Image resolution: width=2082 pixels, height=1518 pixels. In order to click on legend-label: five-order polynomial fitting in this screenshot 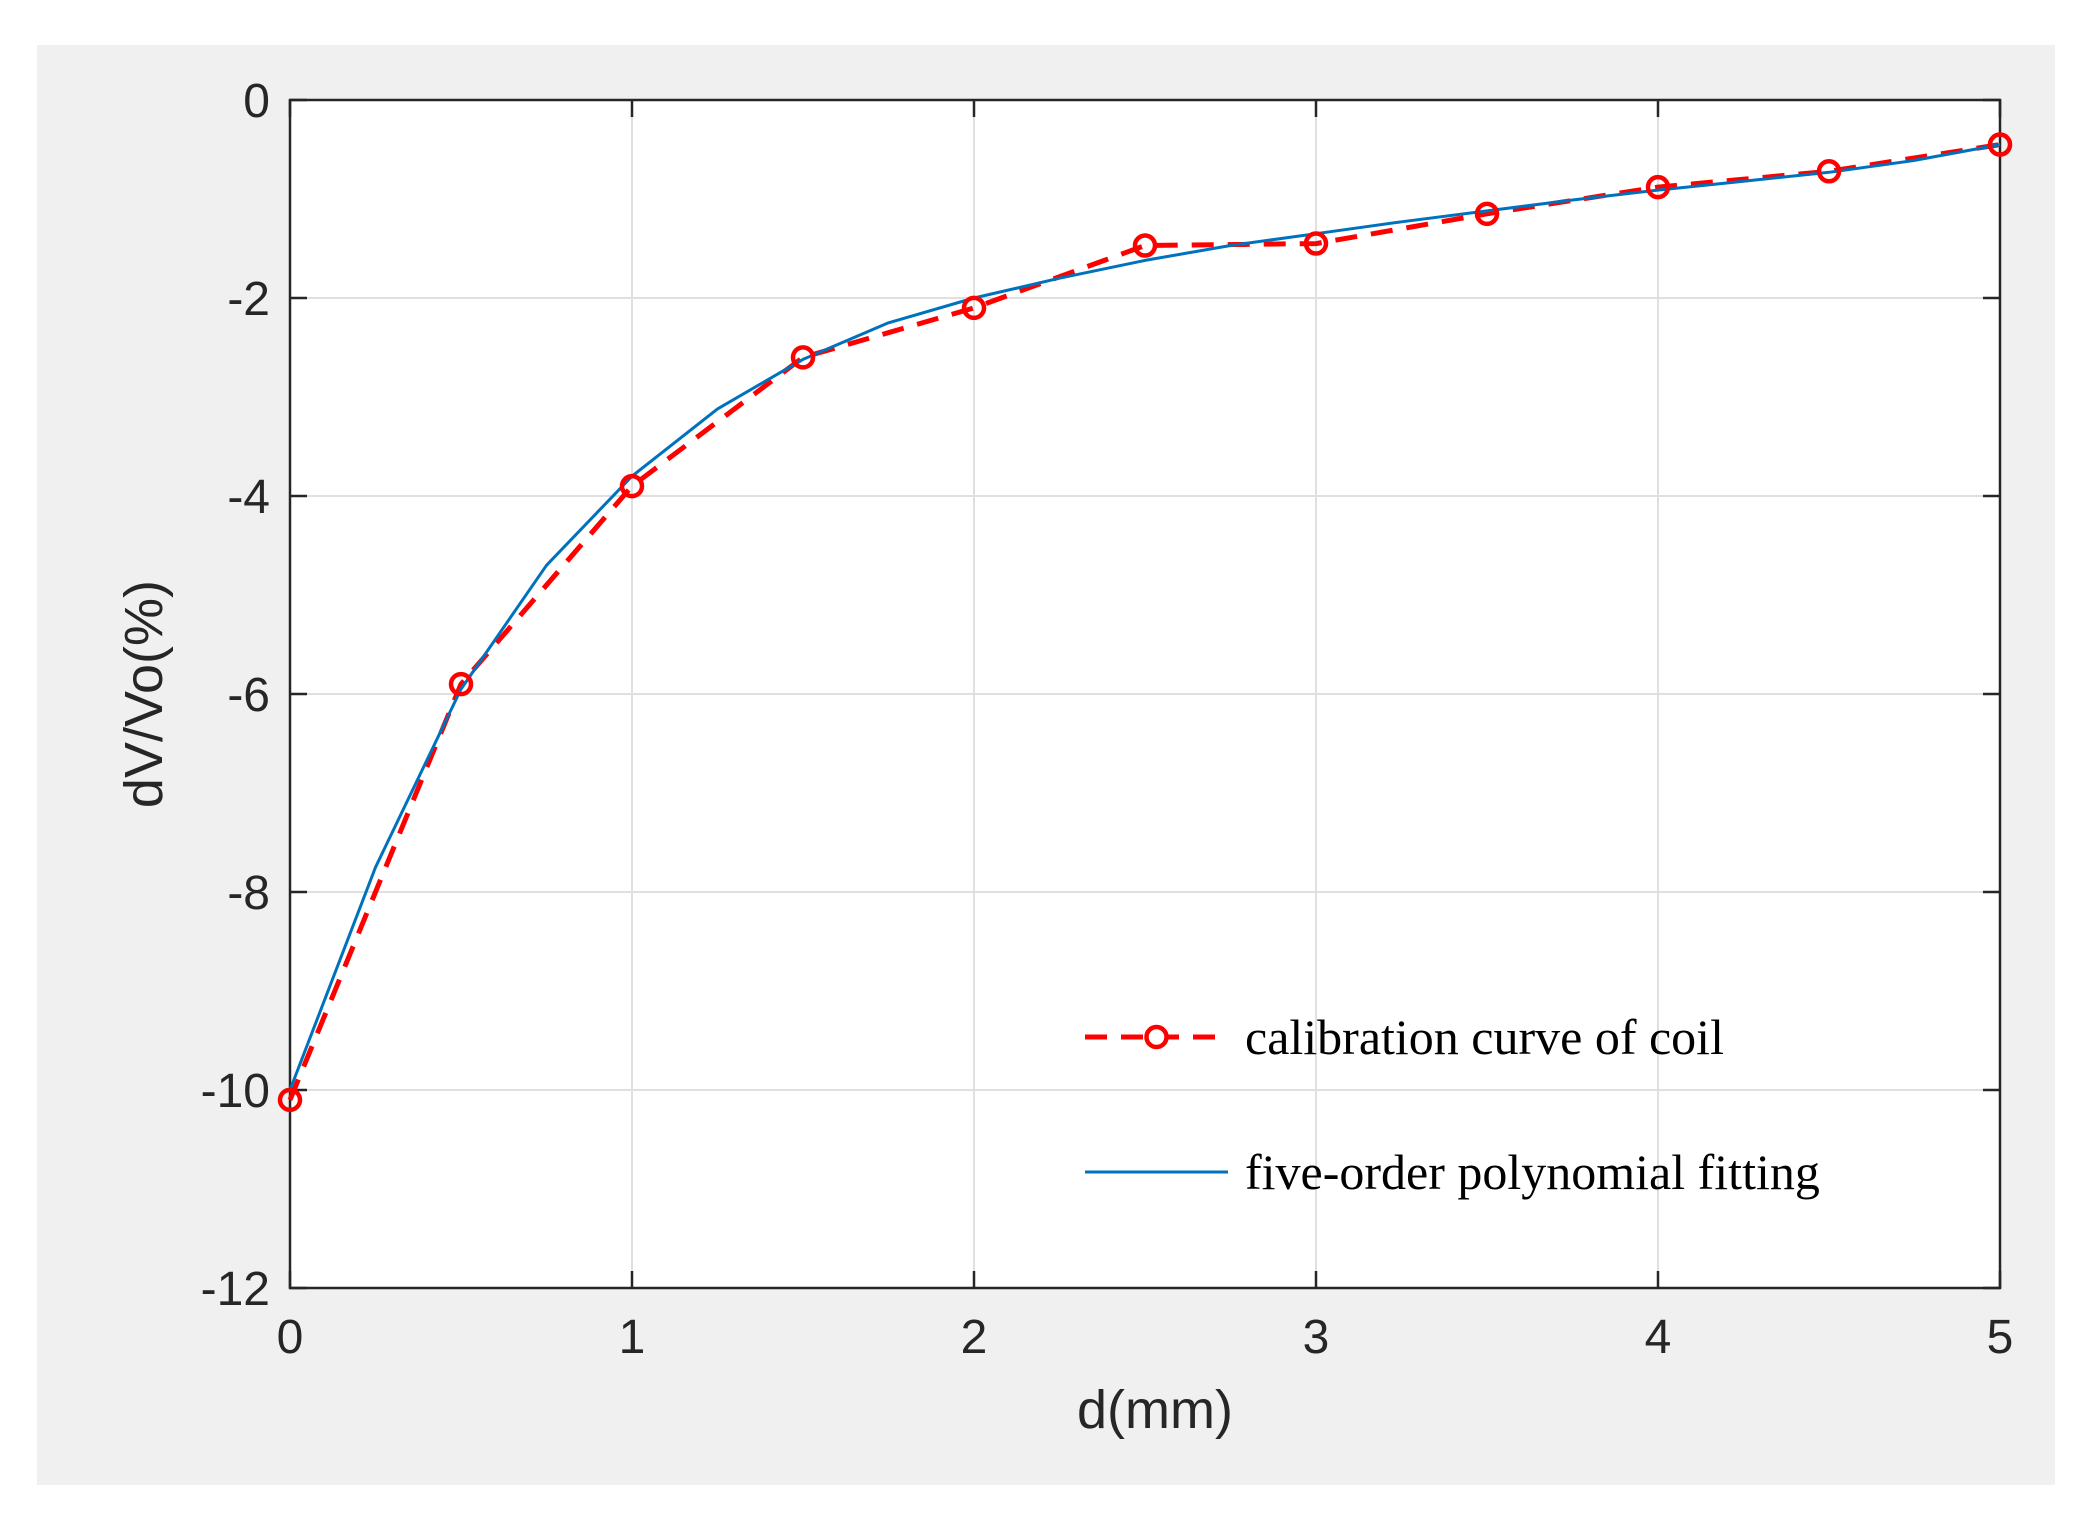, I will do `click(1532, 1172)`.